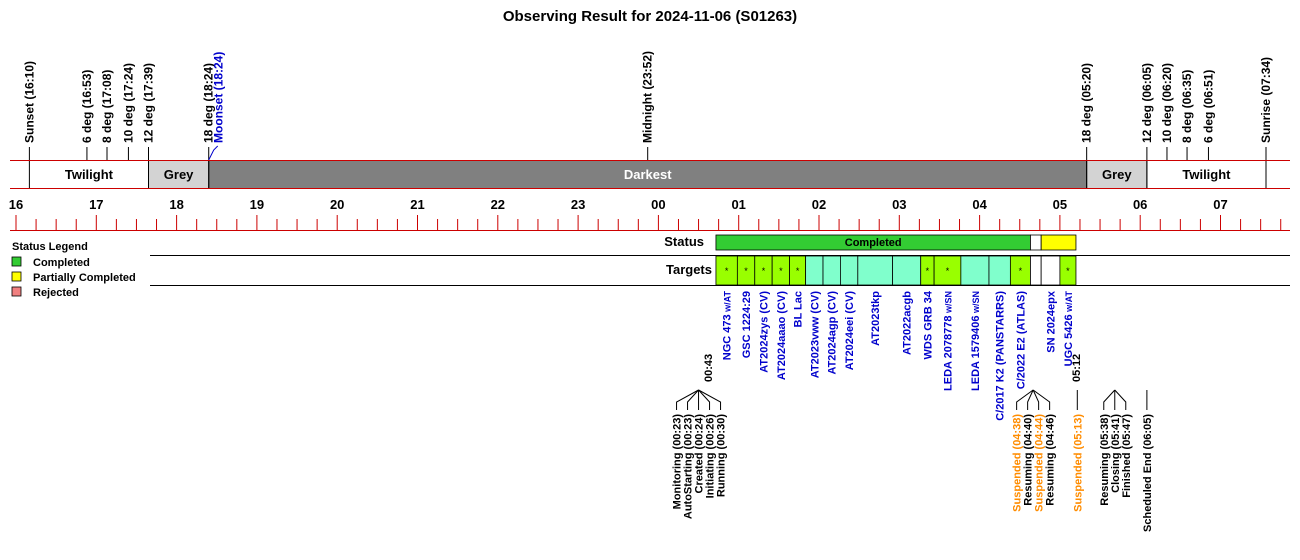 This screenshot has width=1300, height=560. Describe the element at coordinates (417, 204) in the screenshot. I see `hour-tick-label: 21` at that location.